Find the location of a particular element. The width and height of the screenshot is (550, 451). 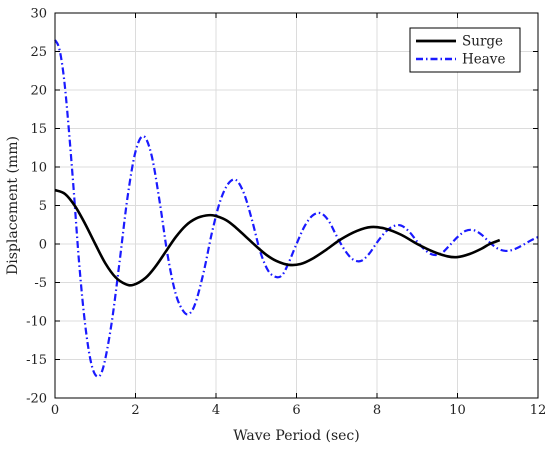

x-tick-label: 4 is located at coordinates (216, 410).